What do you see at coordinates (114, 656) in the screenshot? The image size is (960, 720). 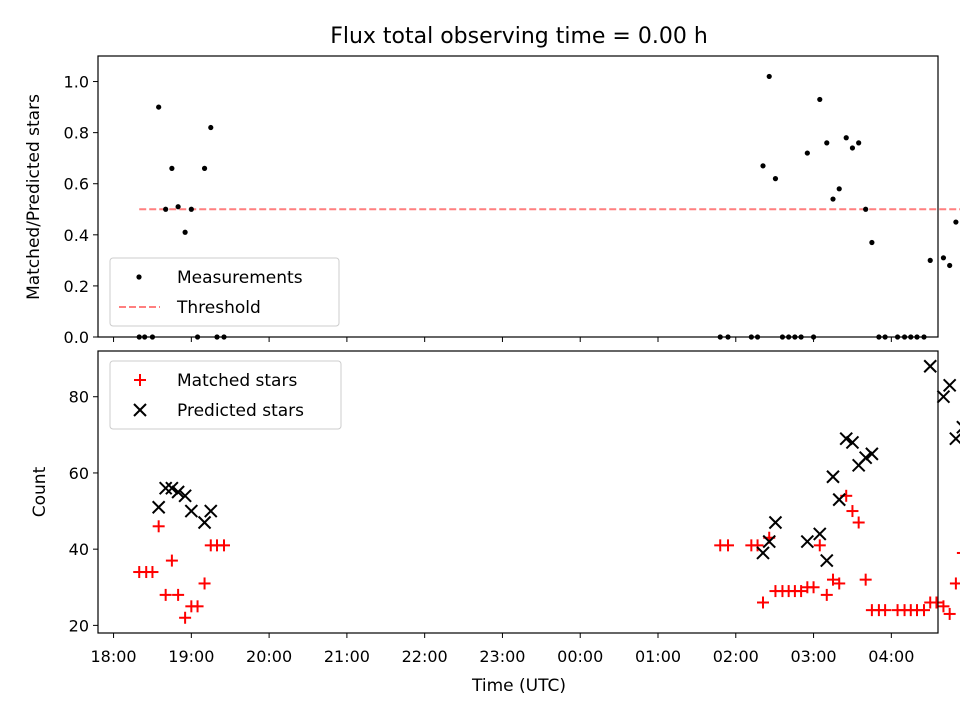 I see `x-tick-label: 18:00` at bounding box center [114, 656].